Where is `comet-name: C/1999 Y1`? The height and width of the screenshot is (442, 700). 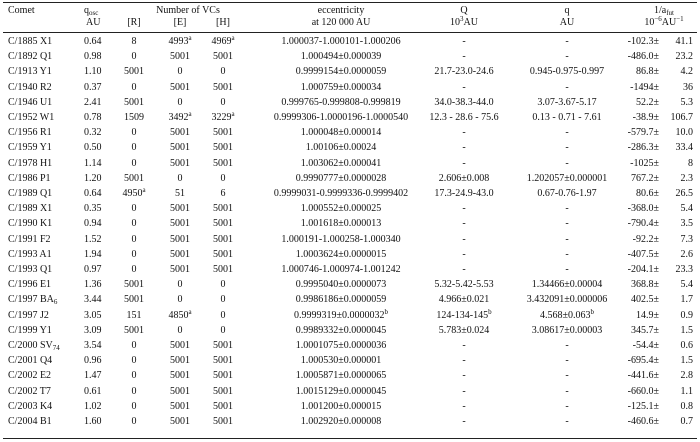 comet-name: C/1999 Y1 is located at coordinates (30, 330).